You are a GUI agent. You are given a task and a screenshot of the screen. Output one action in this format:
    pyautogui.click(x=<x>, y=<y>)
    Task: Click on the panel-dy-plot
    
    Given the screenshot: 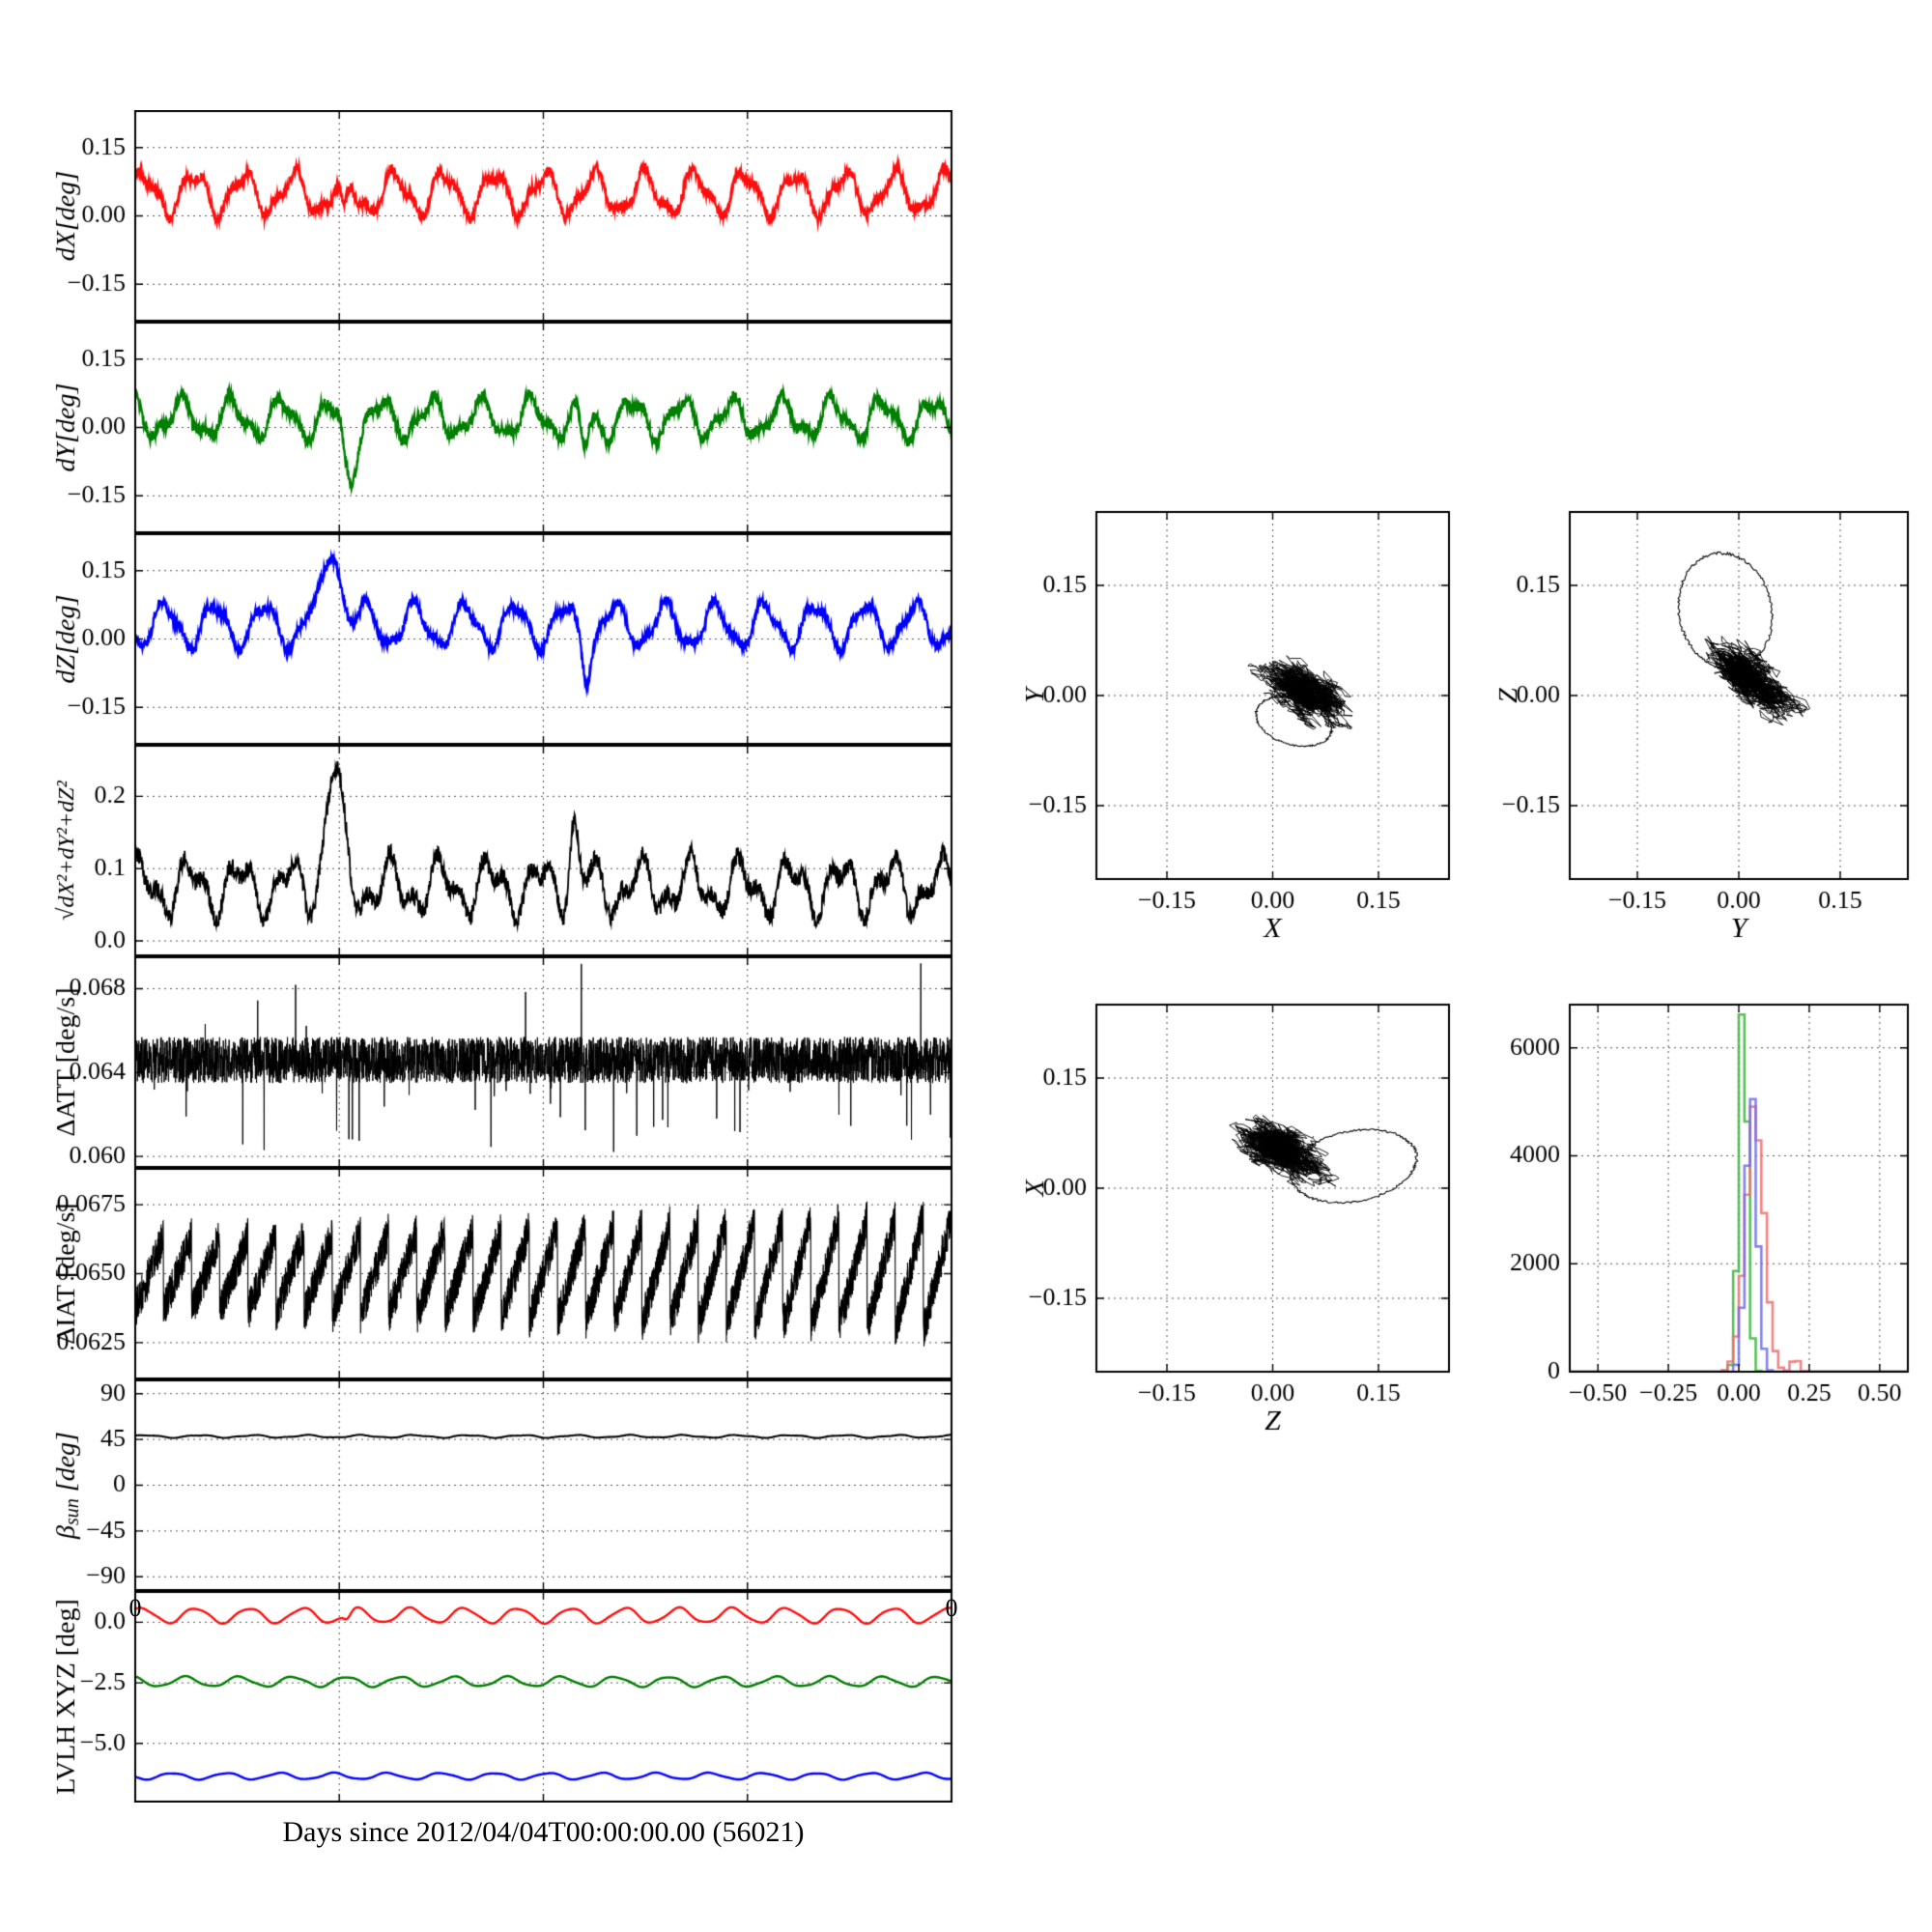 What is the action you would take?
    pyautogui.click(x=497, y=427)
    